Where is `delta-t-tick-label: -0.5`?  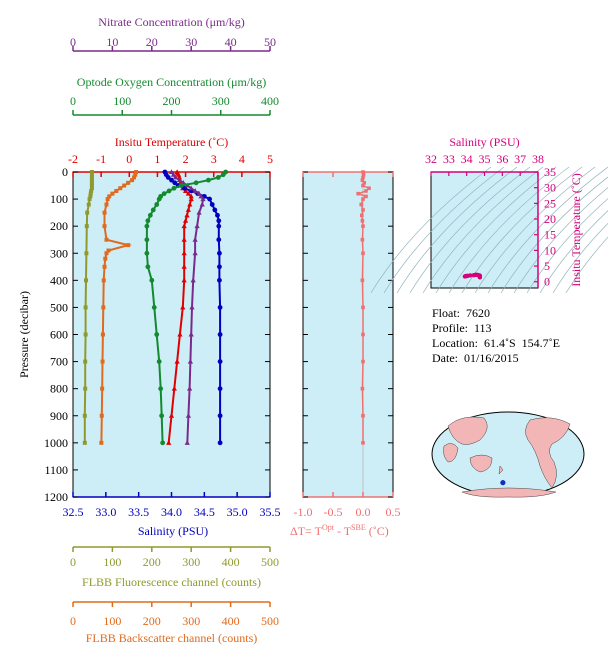 delta-t-tick-label: -0.5 is located at coordinates (333, 512).